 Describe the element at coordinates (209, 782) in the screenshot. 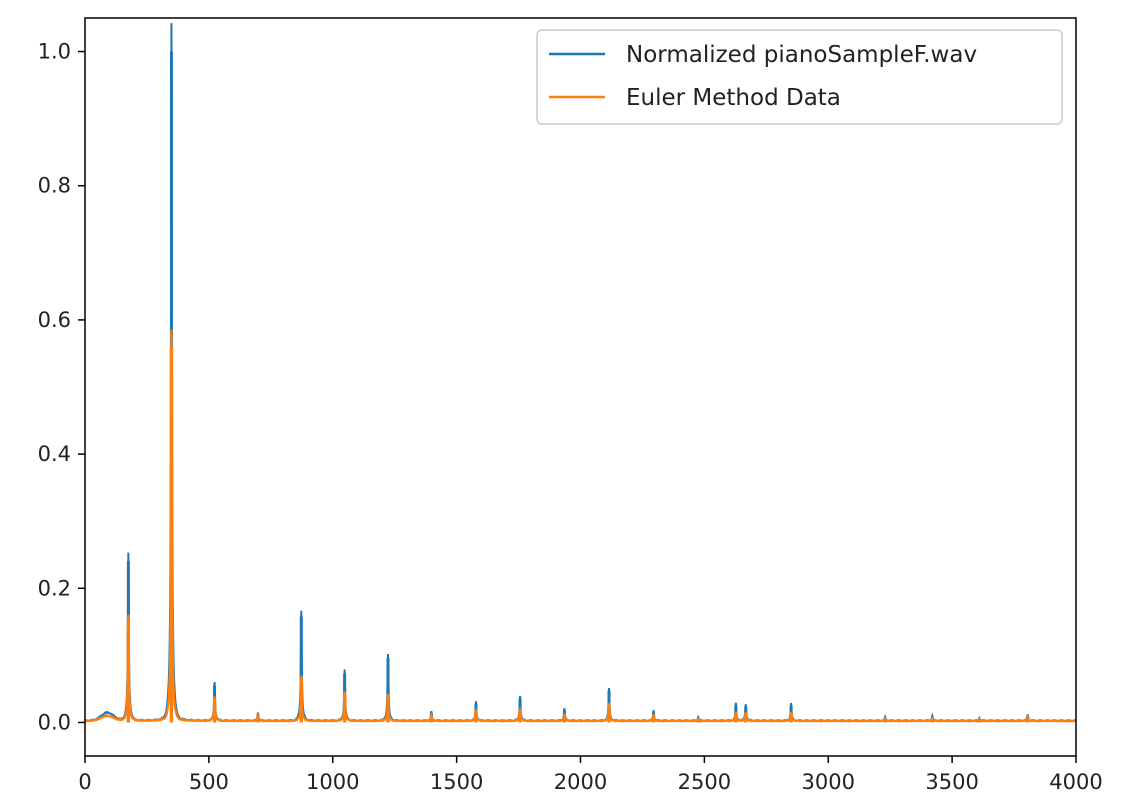

I see `x-tick-label: 500` at that location.